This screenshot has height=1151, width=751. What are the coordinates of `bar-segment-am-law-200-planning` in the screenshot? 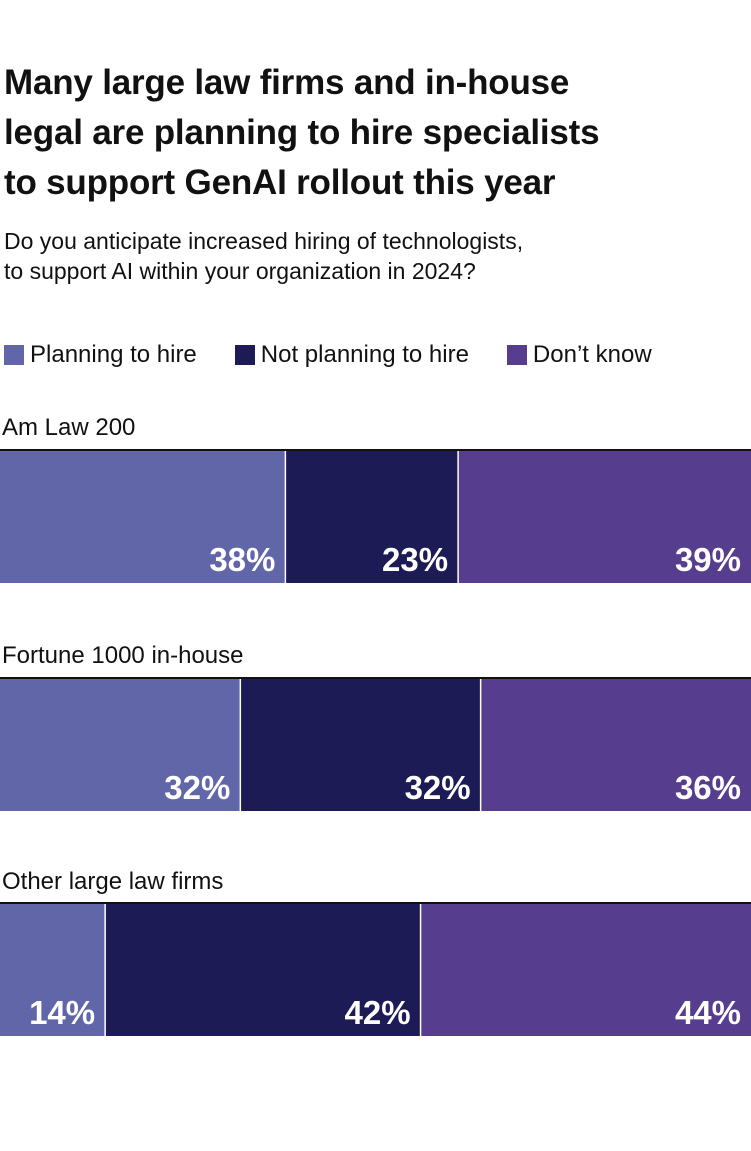 It's located at (143, 517).